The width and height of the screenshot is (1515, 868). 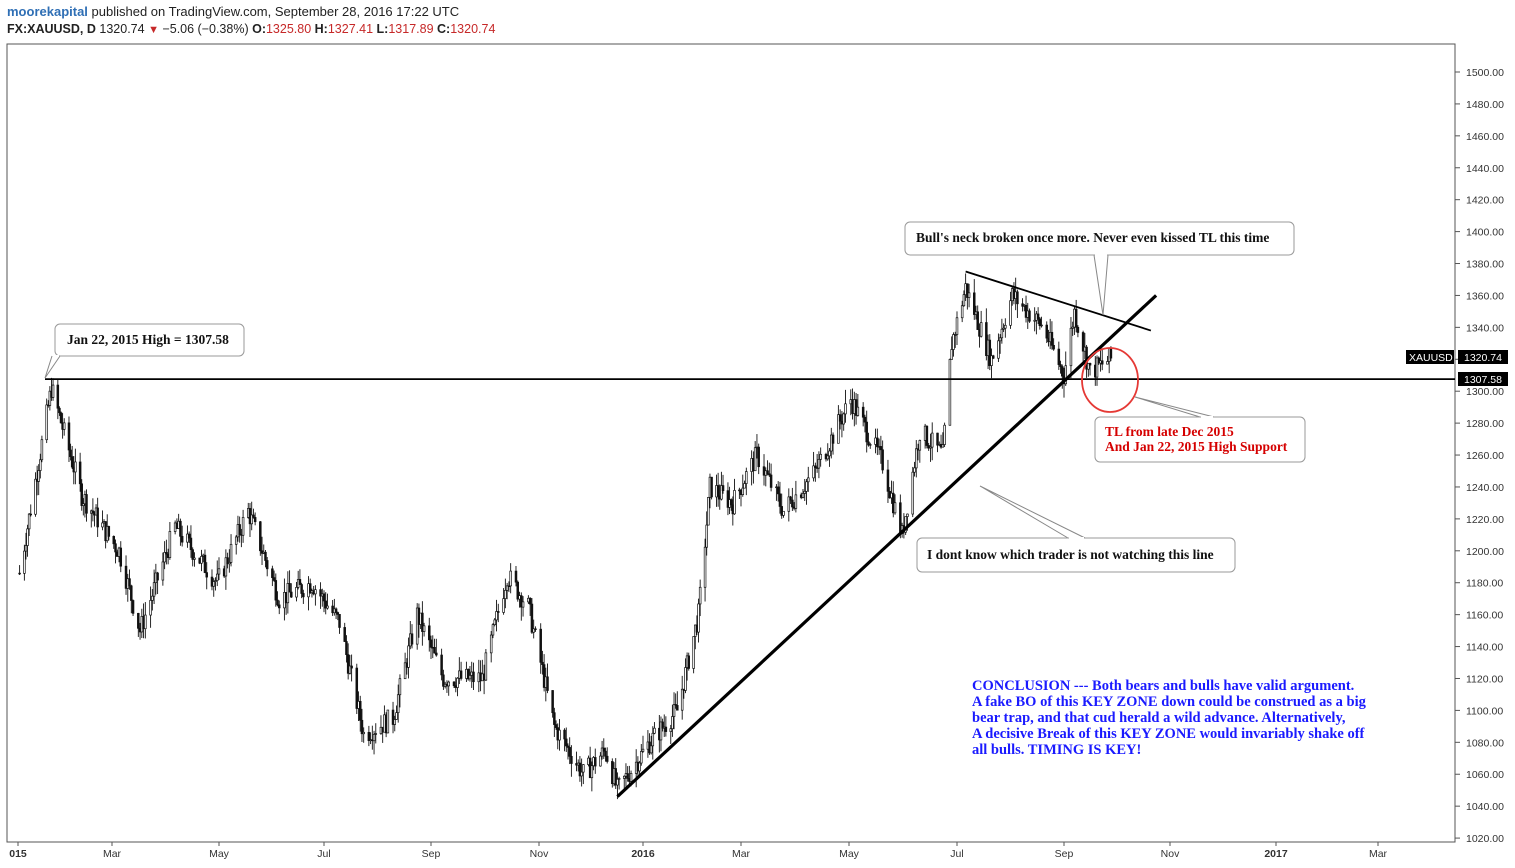 I want to click on time-tick-label: Nov, so click(x=1170, y=854).